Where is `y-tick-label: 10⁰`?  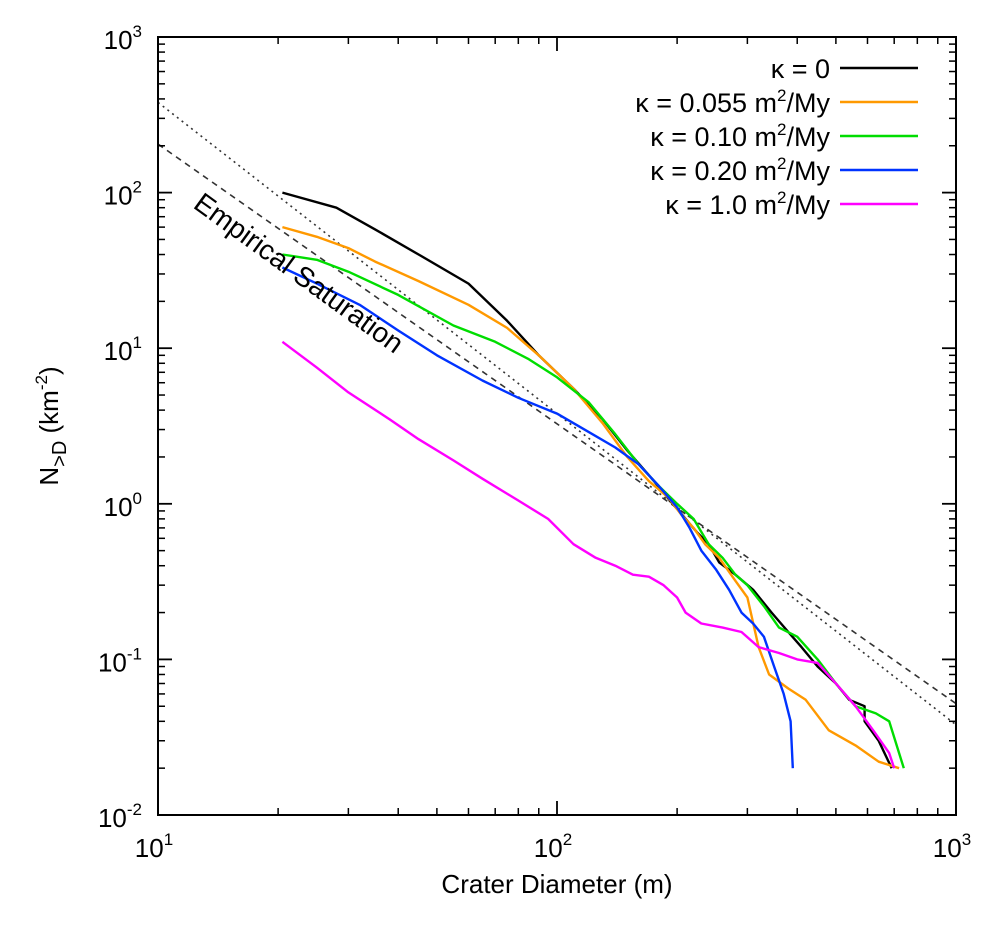
y-tick-label: 10⁰ is located at coordinates (123, 505).